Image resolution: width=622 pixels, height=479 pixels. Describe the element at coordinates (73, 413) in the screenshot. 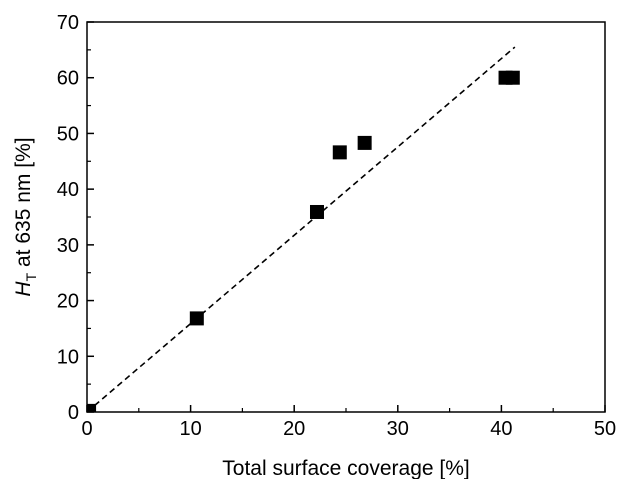

I see `y-tick-label: 0` at that location.